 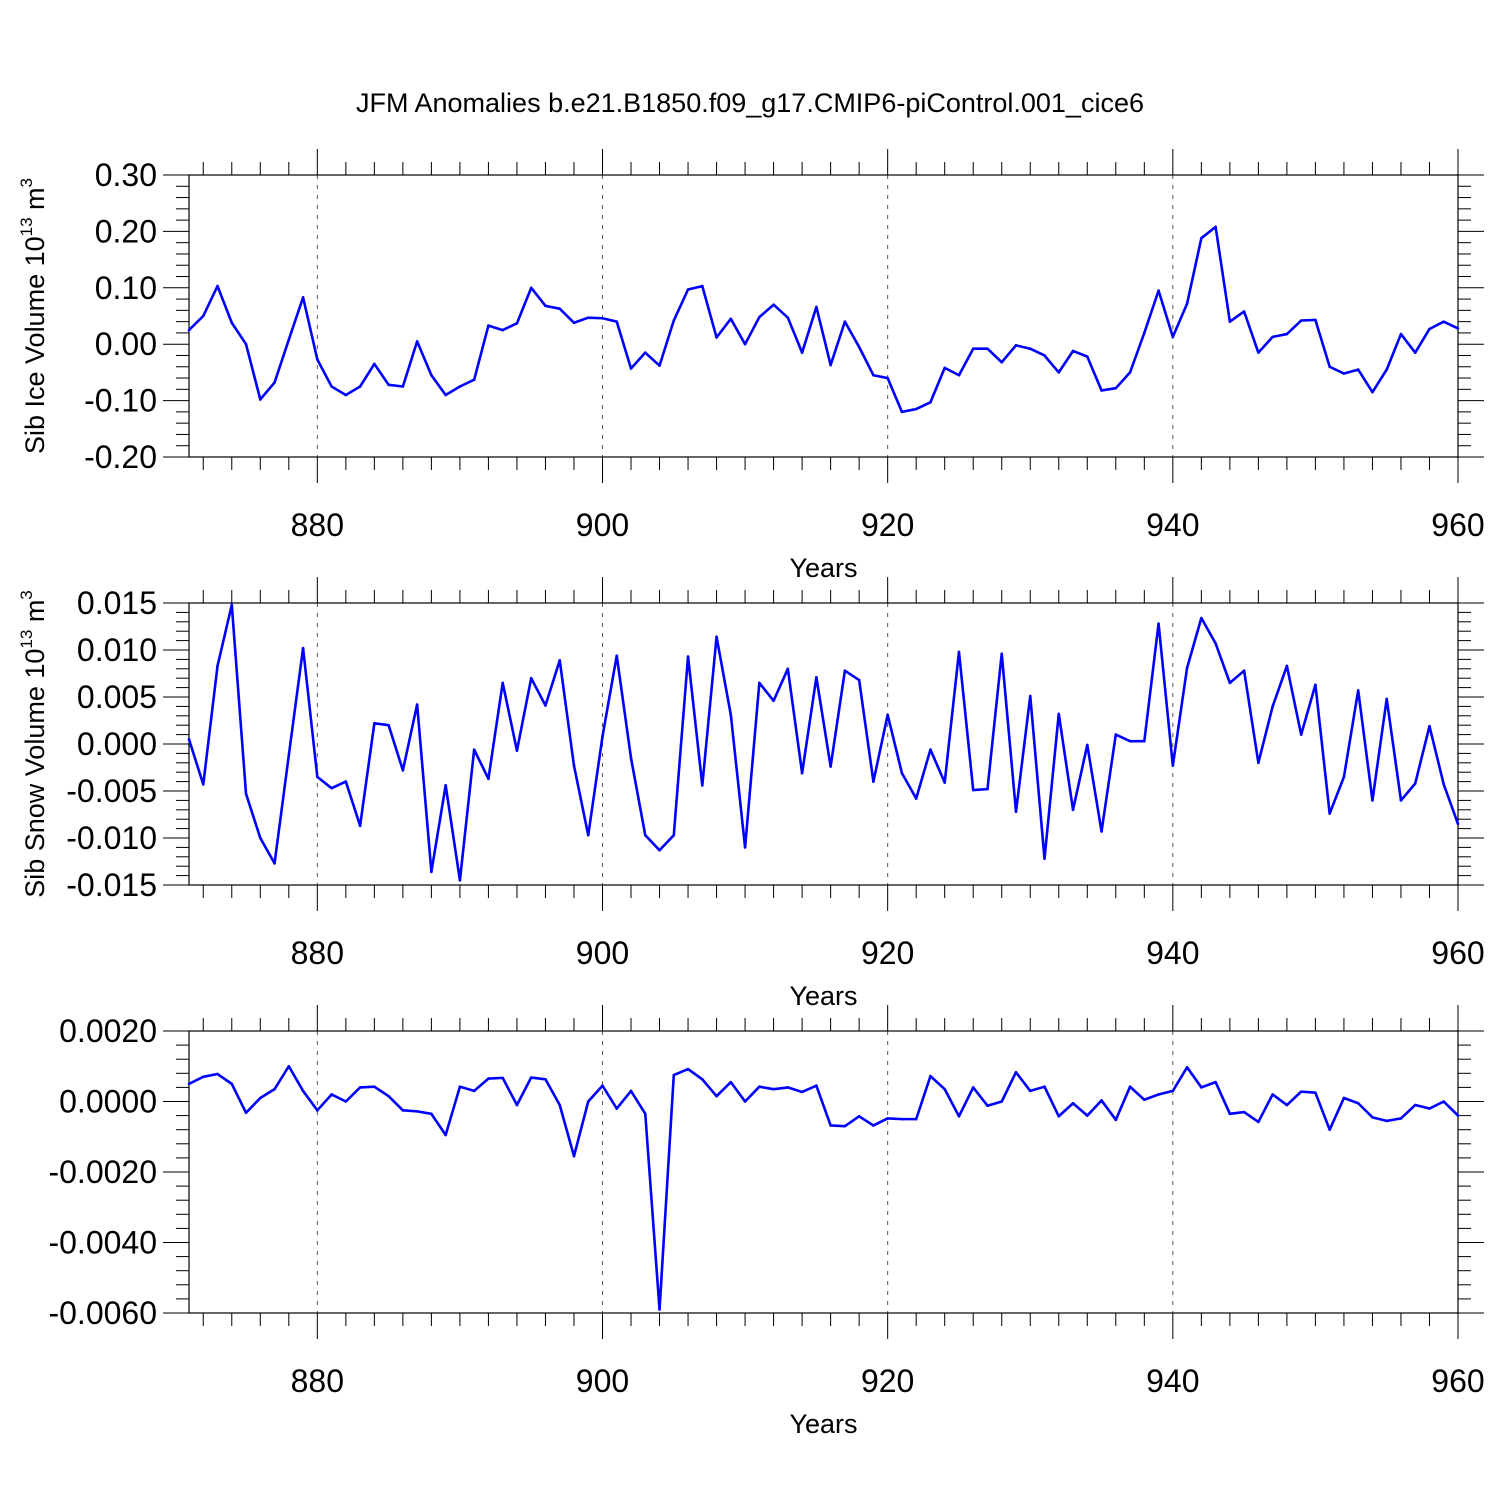 What do you see at coordinates (120, 457) in the screenshot?
I see `y-tick-label: -0.20` at bounding box center [120, 457].